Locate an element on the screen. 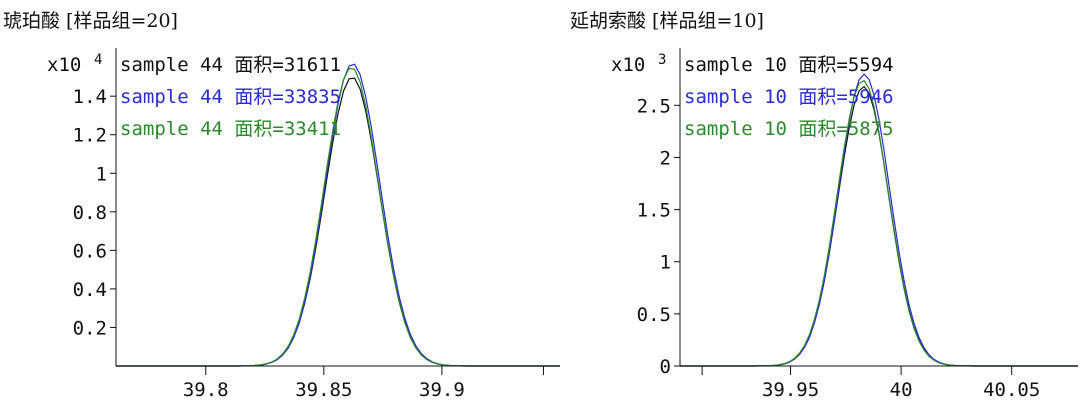 This screenshot has width=1080, height=405. x-tick-label: 40.05 is located at coordinates (1011, 390).